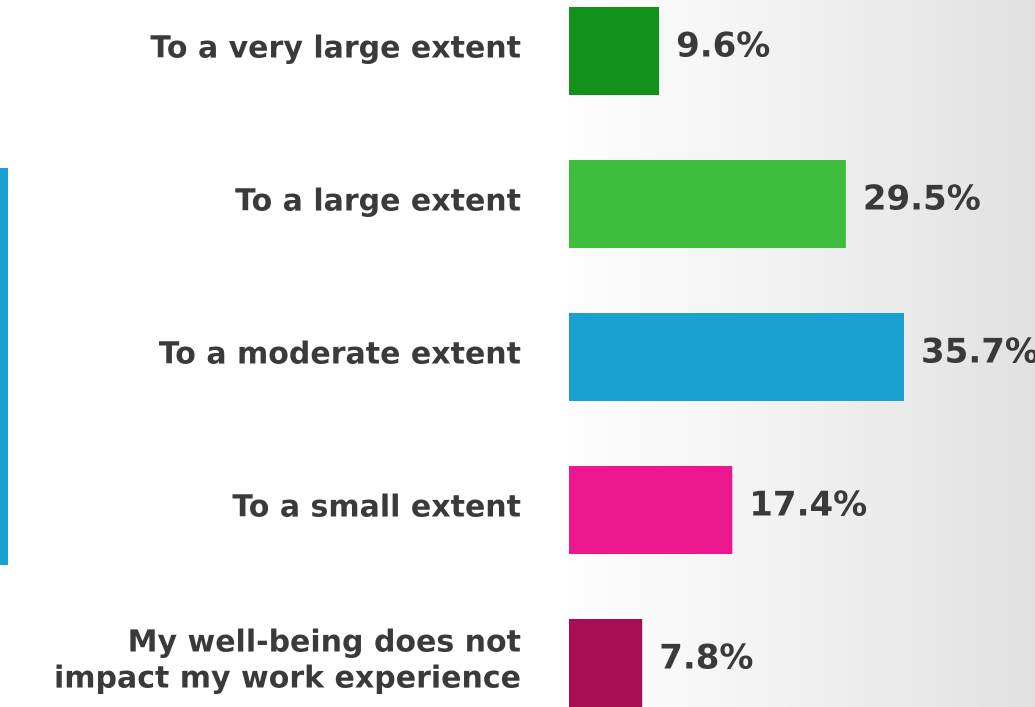 The width and height of the screenshot is (1035, 707). Describe the element at coordinates (706, 658) in the screenshot. I see `value-label-5: 7.8%` at that location.